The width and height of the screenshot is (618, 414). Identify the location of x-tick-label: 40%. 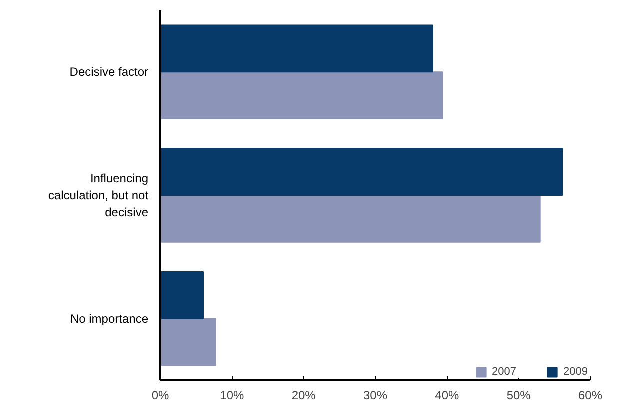
(447, 395).